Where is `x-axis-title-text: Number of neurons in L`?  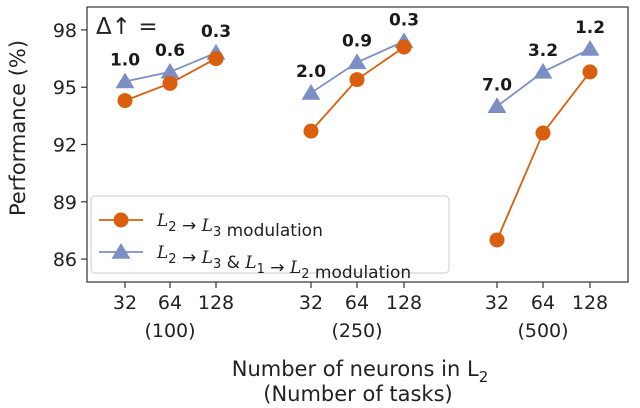
x-axis-title-text: Number of neurons in L is located at coordinates (355, 369).